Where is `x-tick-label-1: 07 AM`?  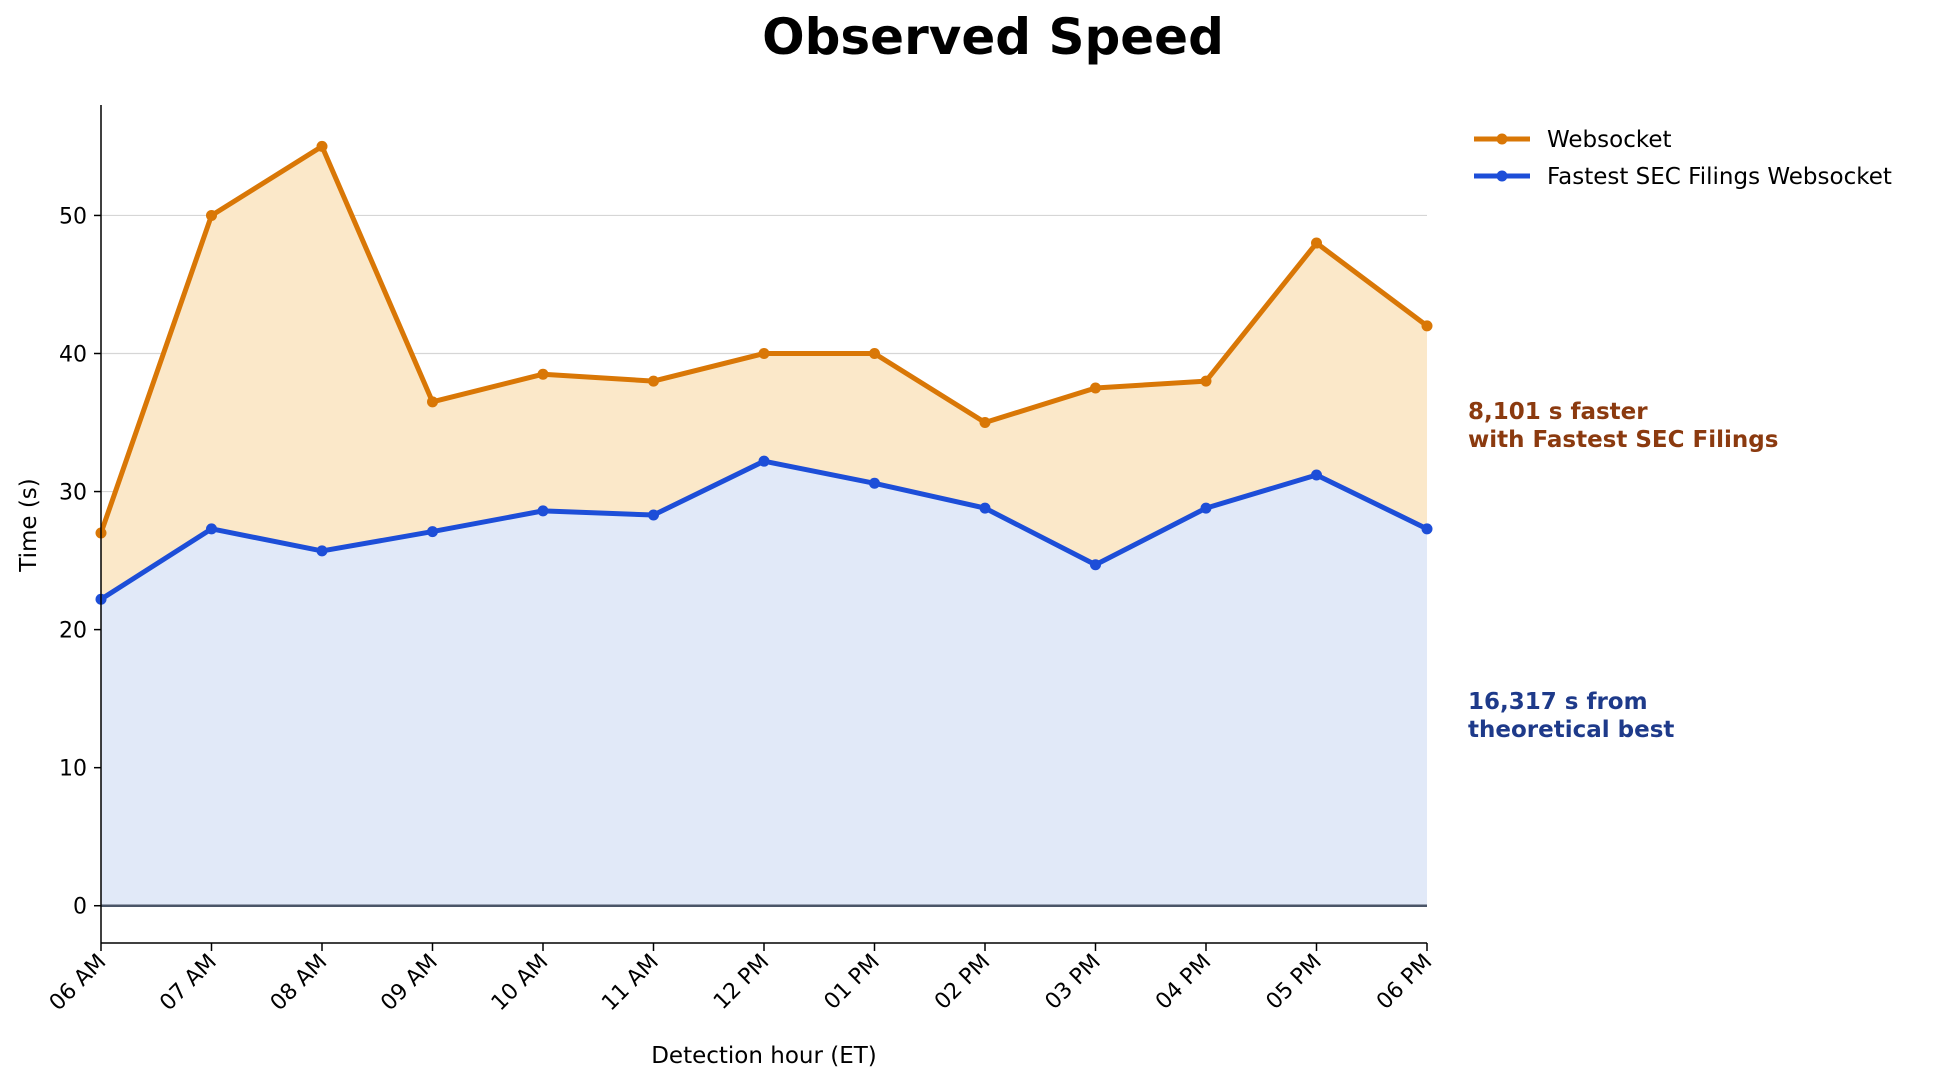 x-tick-label-1: 07 AM is located at coordinates (188, 983).